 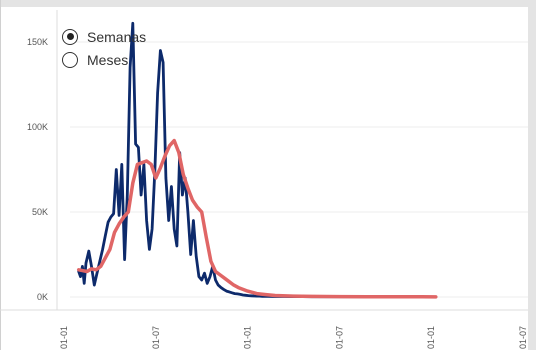 I want to click on radio-dot-icon, so click(x=70, y=36).